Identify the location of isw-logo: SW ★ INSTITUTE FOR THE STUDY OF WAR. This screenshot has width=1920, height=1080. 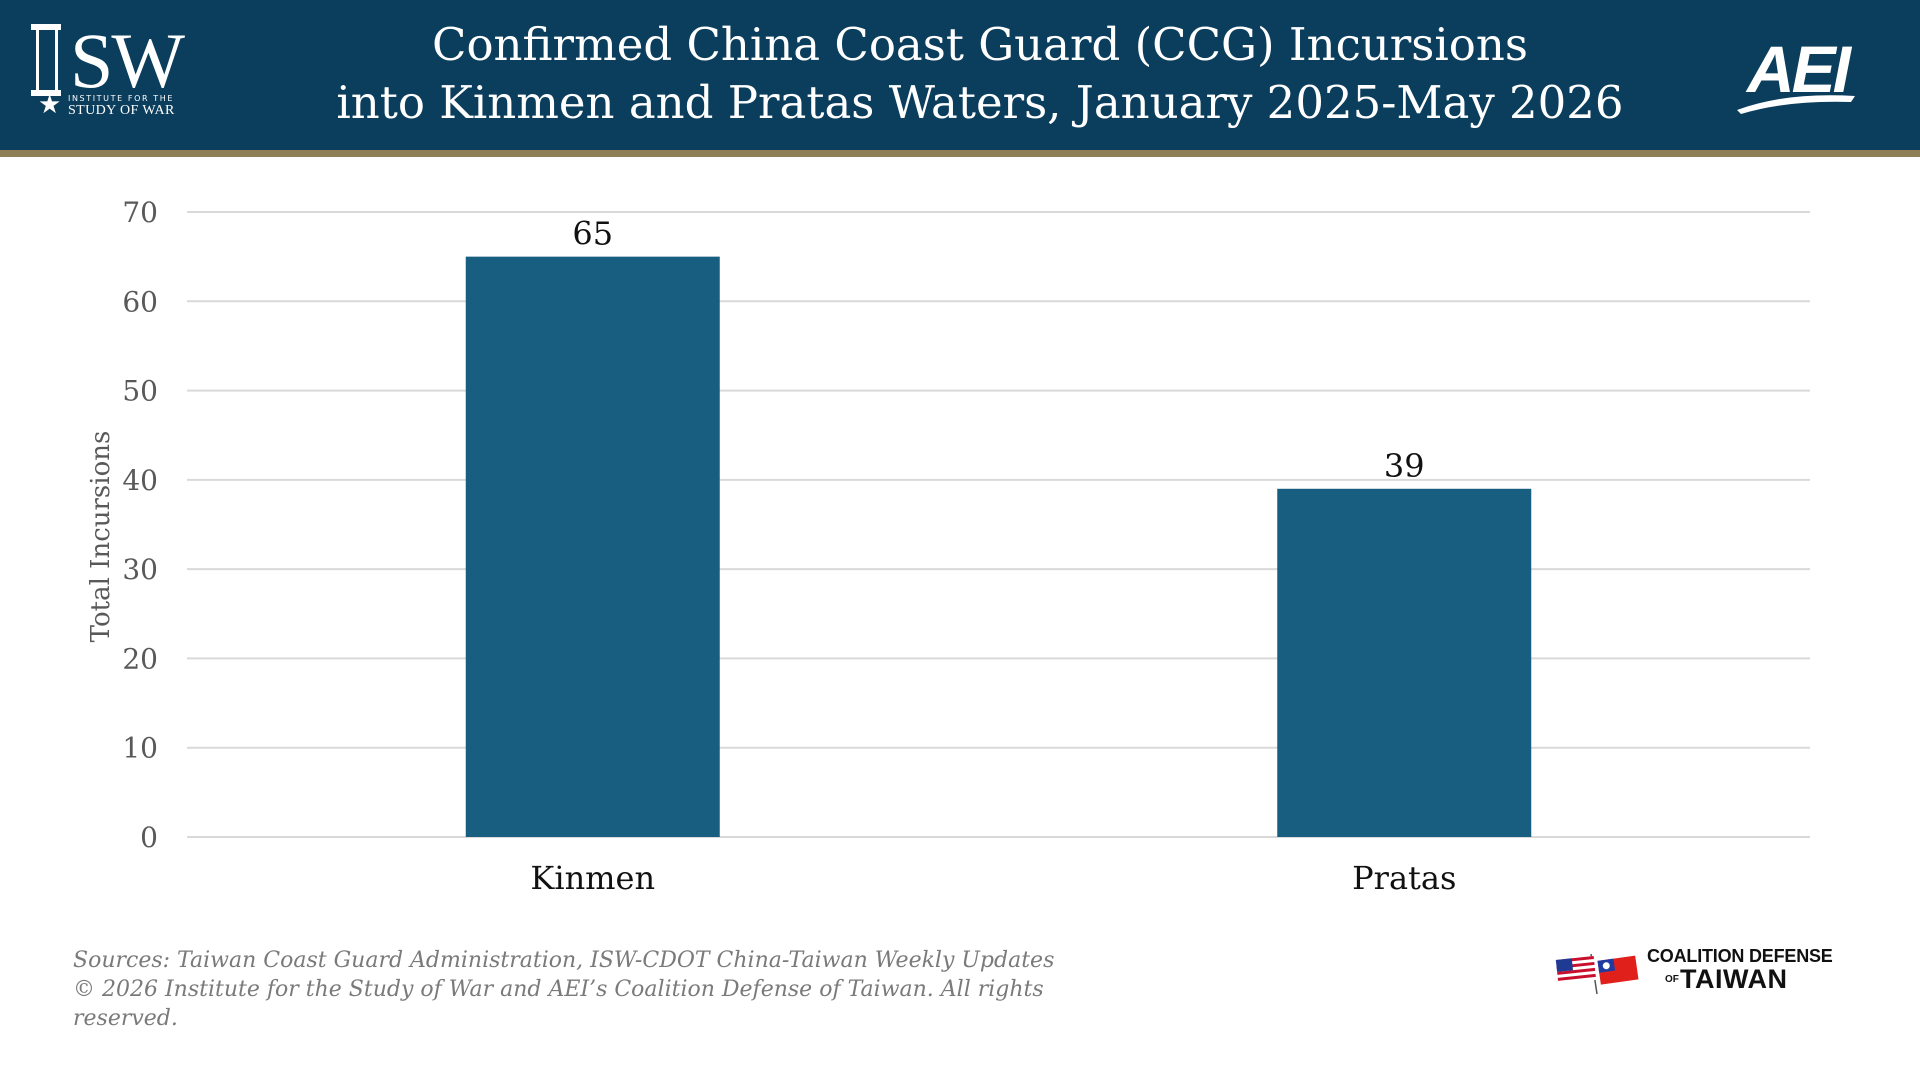
(121, 69).